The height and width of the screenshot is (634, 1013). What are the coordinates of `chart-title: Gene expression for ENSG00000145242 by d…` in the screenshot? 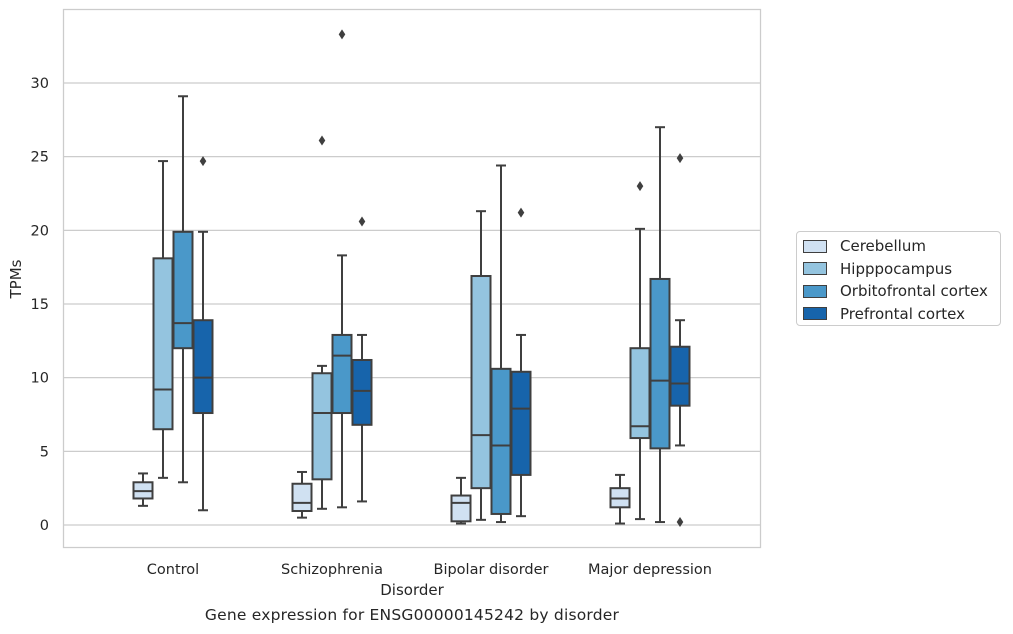 It's located at (412, 615).